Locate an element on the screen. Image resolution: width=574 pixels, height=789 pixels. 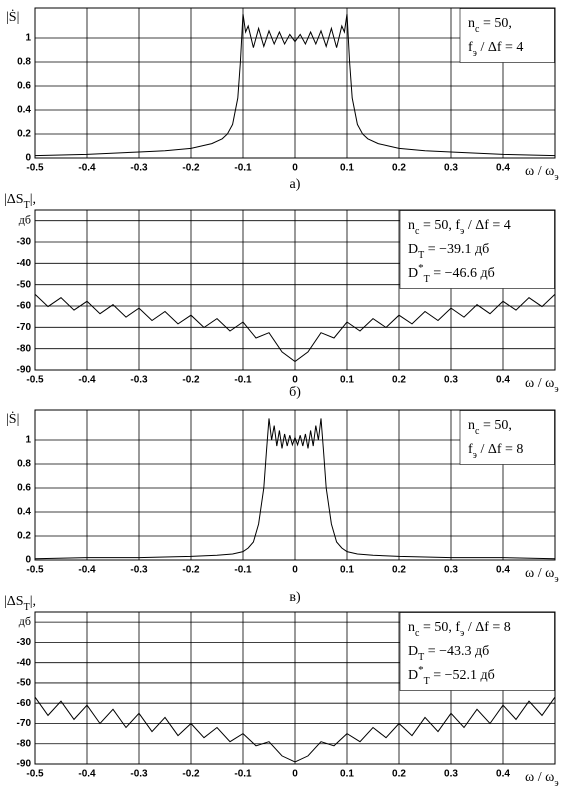
y-tick-label: -40 is located at coordinates (24, 662).